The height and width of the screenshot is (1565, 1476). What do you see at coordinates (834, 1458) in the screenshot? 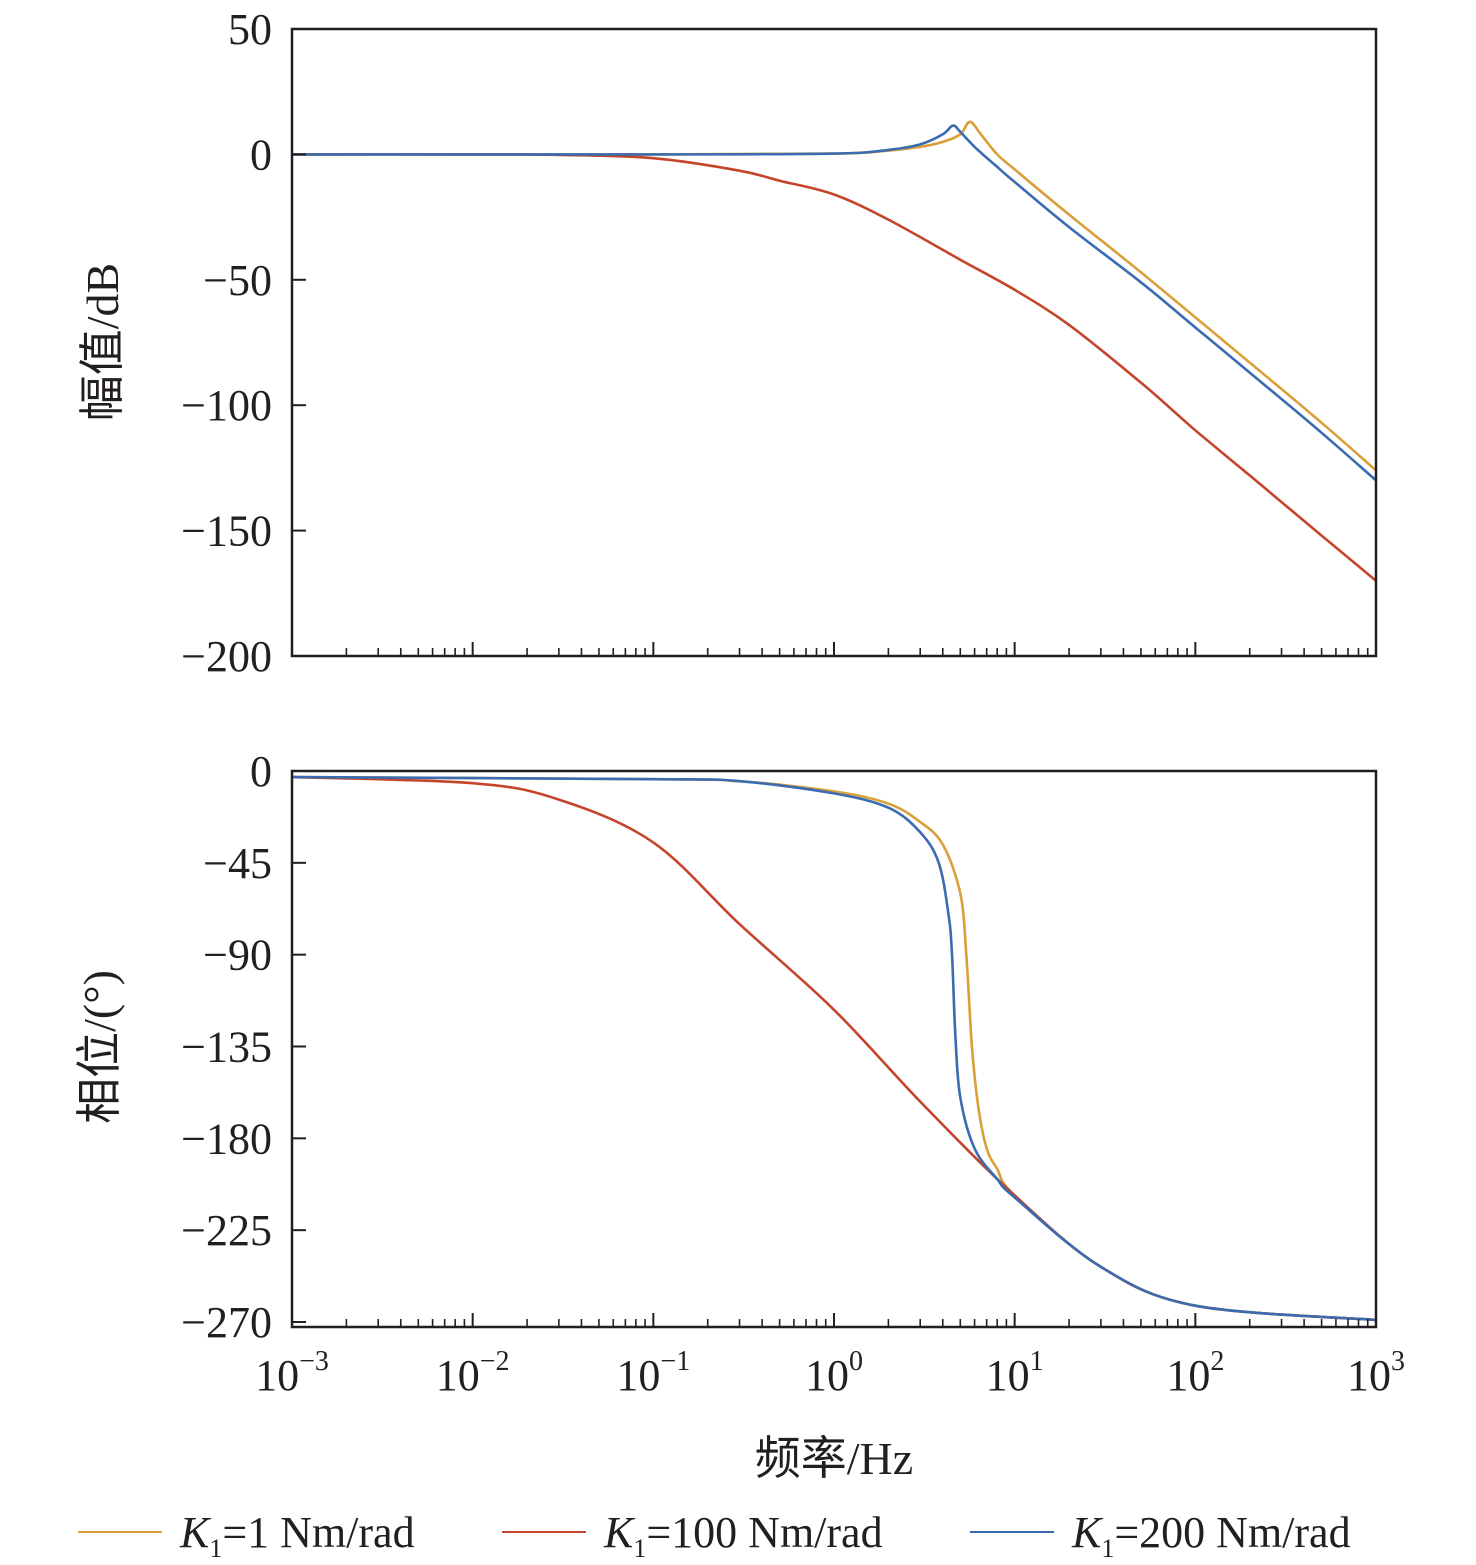
I see `x-axis-title: 频率/Hz` at bounding box center [834, 1458].